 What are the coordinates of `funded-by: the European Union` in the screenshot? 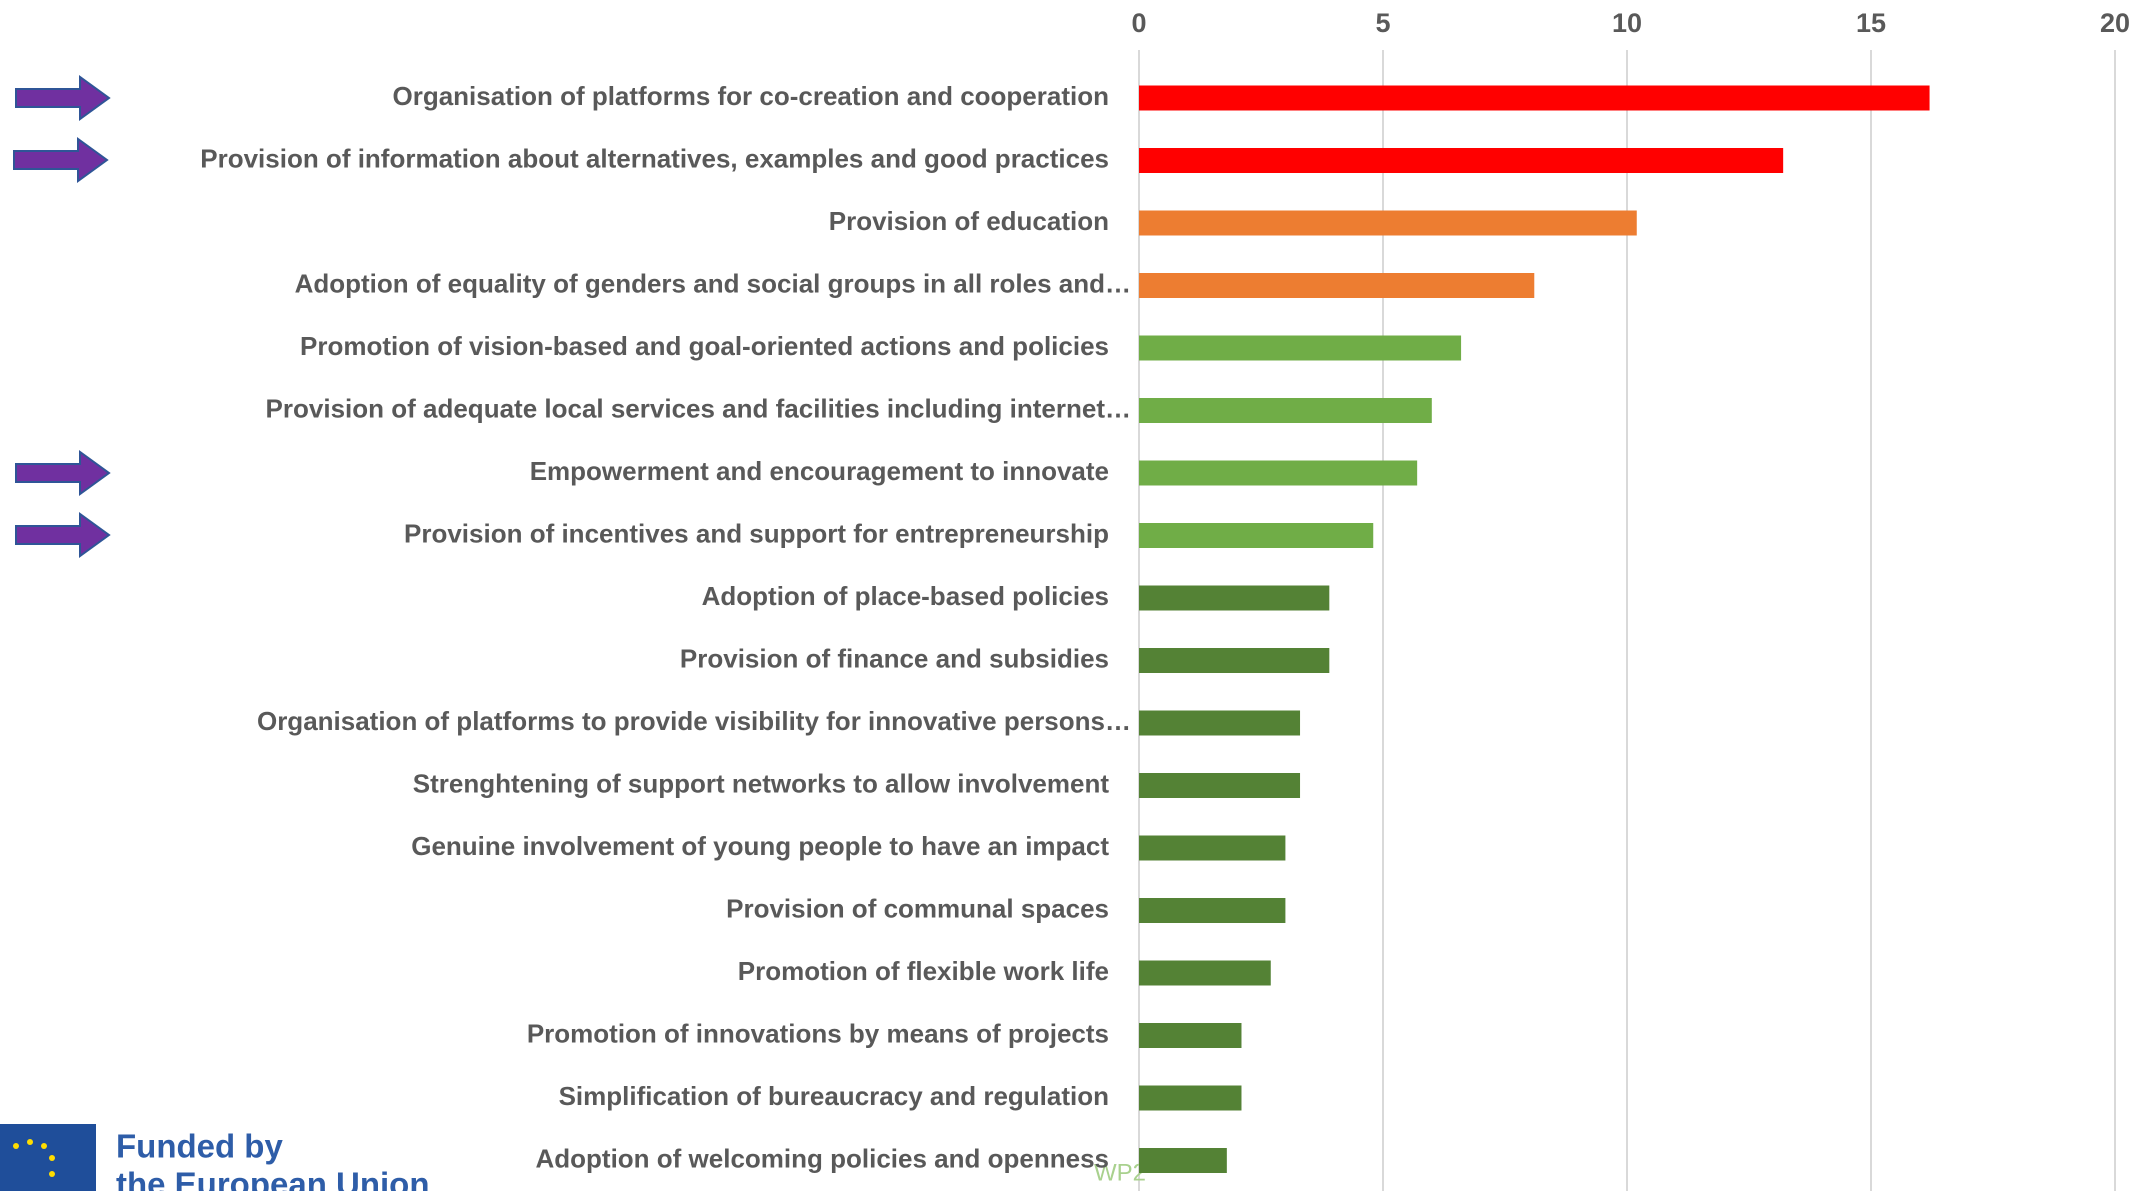 It's located at (273, 1178).